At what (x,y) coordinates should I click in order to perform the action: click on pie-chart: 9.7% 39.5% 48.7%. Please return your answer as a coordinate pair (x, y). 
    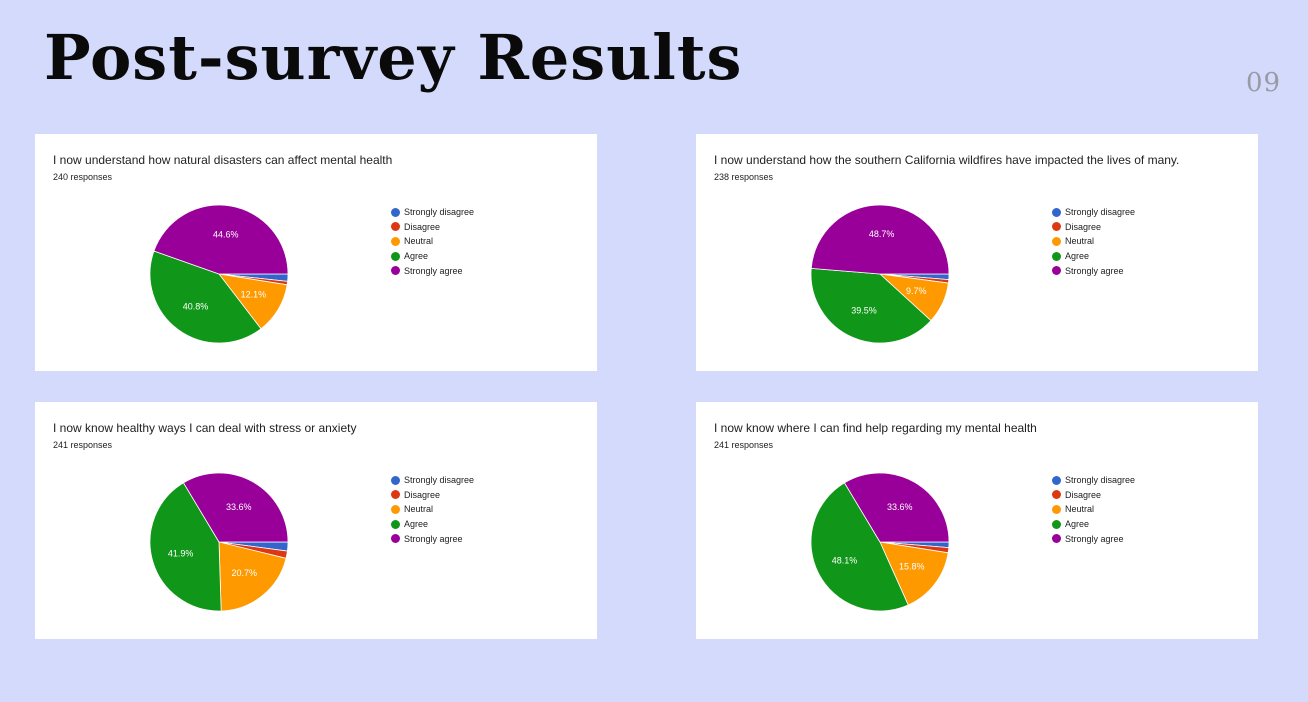
    Looking at the image, I should click on (880, 274).